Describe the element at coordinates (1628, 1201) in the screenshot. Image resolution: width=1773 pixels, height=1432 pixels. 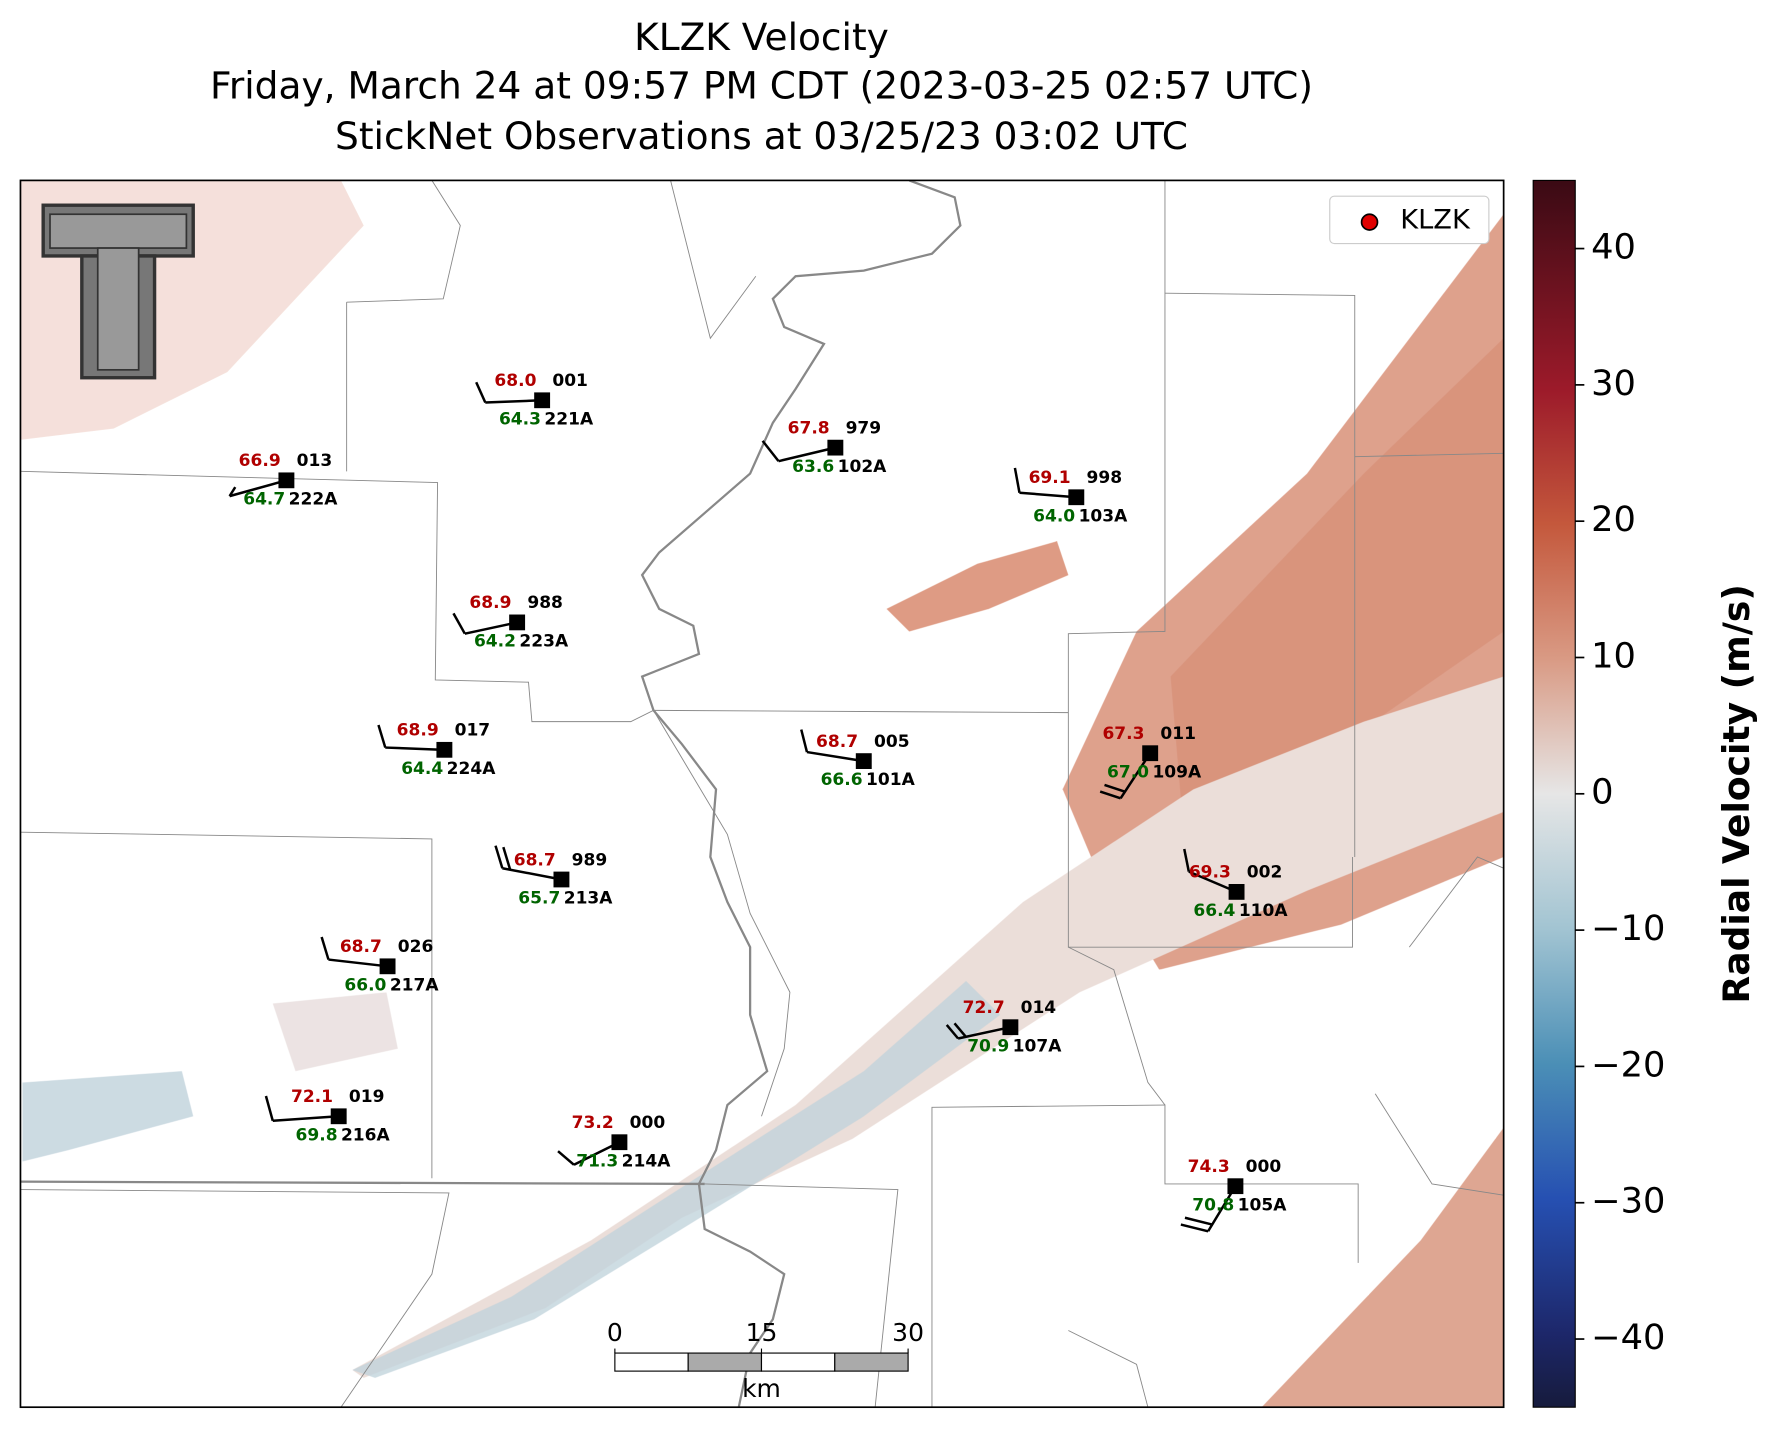
I see `colorbar-tick-label: −30` at that location.